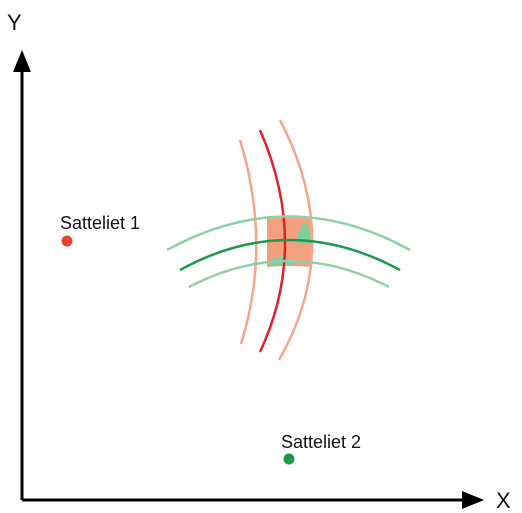 Image resolution: width=522 pixels, height=513 pixels. Describe the element at coordinates (290, 255) in the screenshot. I see `sat2-range-center` at that location.